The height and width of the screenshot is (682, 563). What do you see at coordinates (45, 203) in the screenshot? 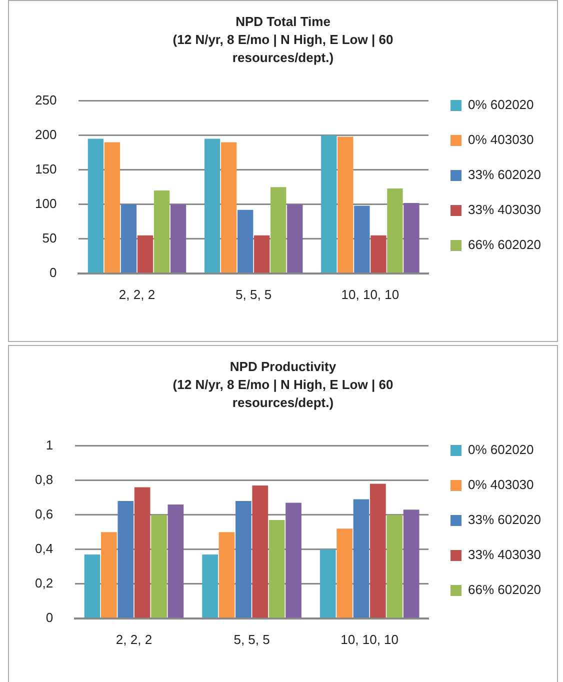
I see `y-tick-label: 100` at bounding box center [45, 203].